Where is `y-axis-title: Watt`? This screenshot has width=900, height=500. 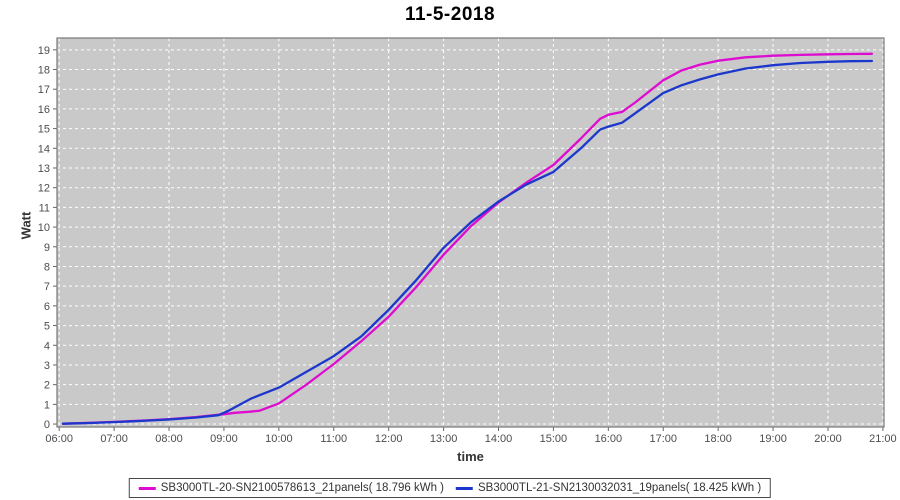
y-axis-title: Watt is located at coordinates (26, 225).